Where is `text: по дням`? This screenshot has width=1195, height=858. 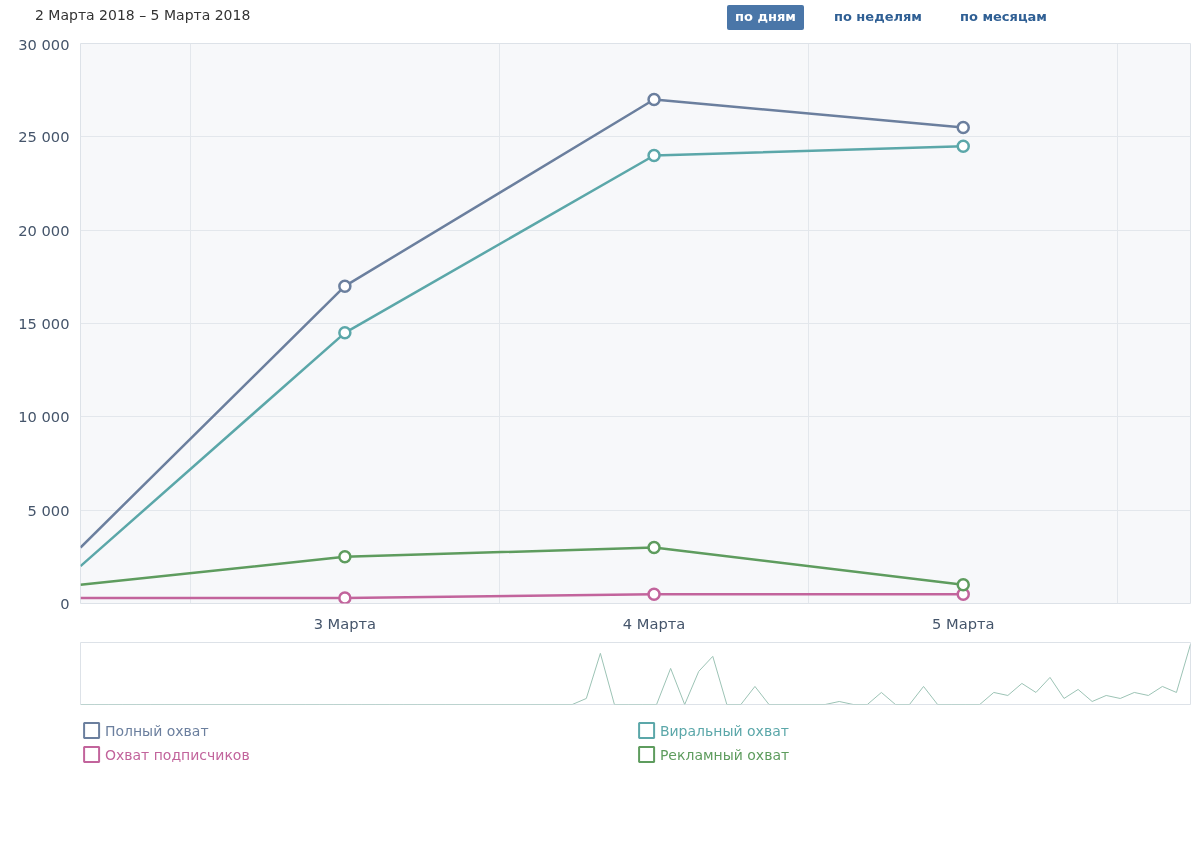 text: по дням is located at coordinates (765, 17).